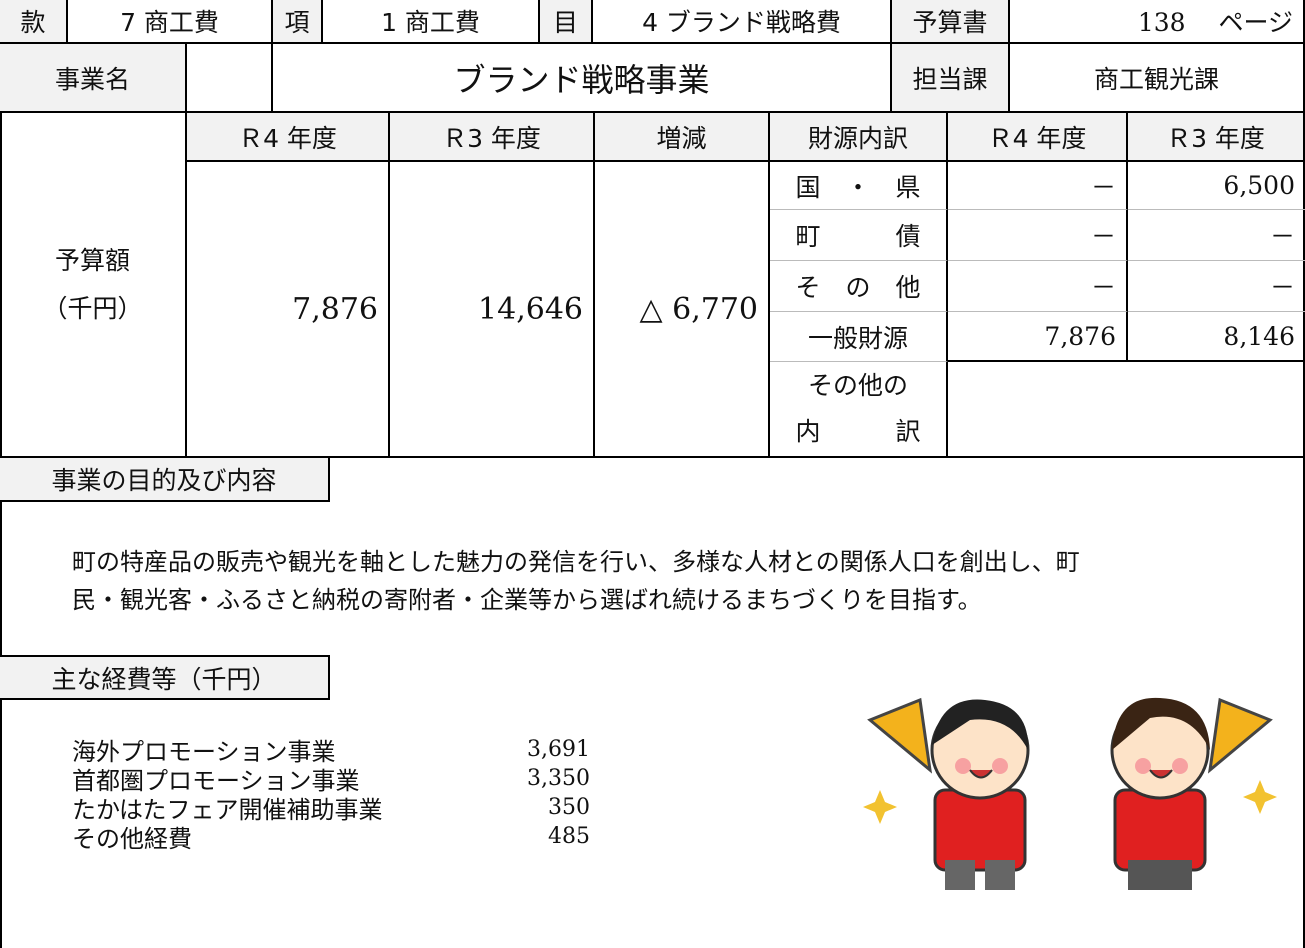 This screenshot has width=1305, height=948. What do you see at coordinates (34, 22) in the screenshot?
I see `header-cell: 款` at bounding box center [34, 22].